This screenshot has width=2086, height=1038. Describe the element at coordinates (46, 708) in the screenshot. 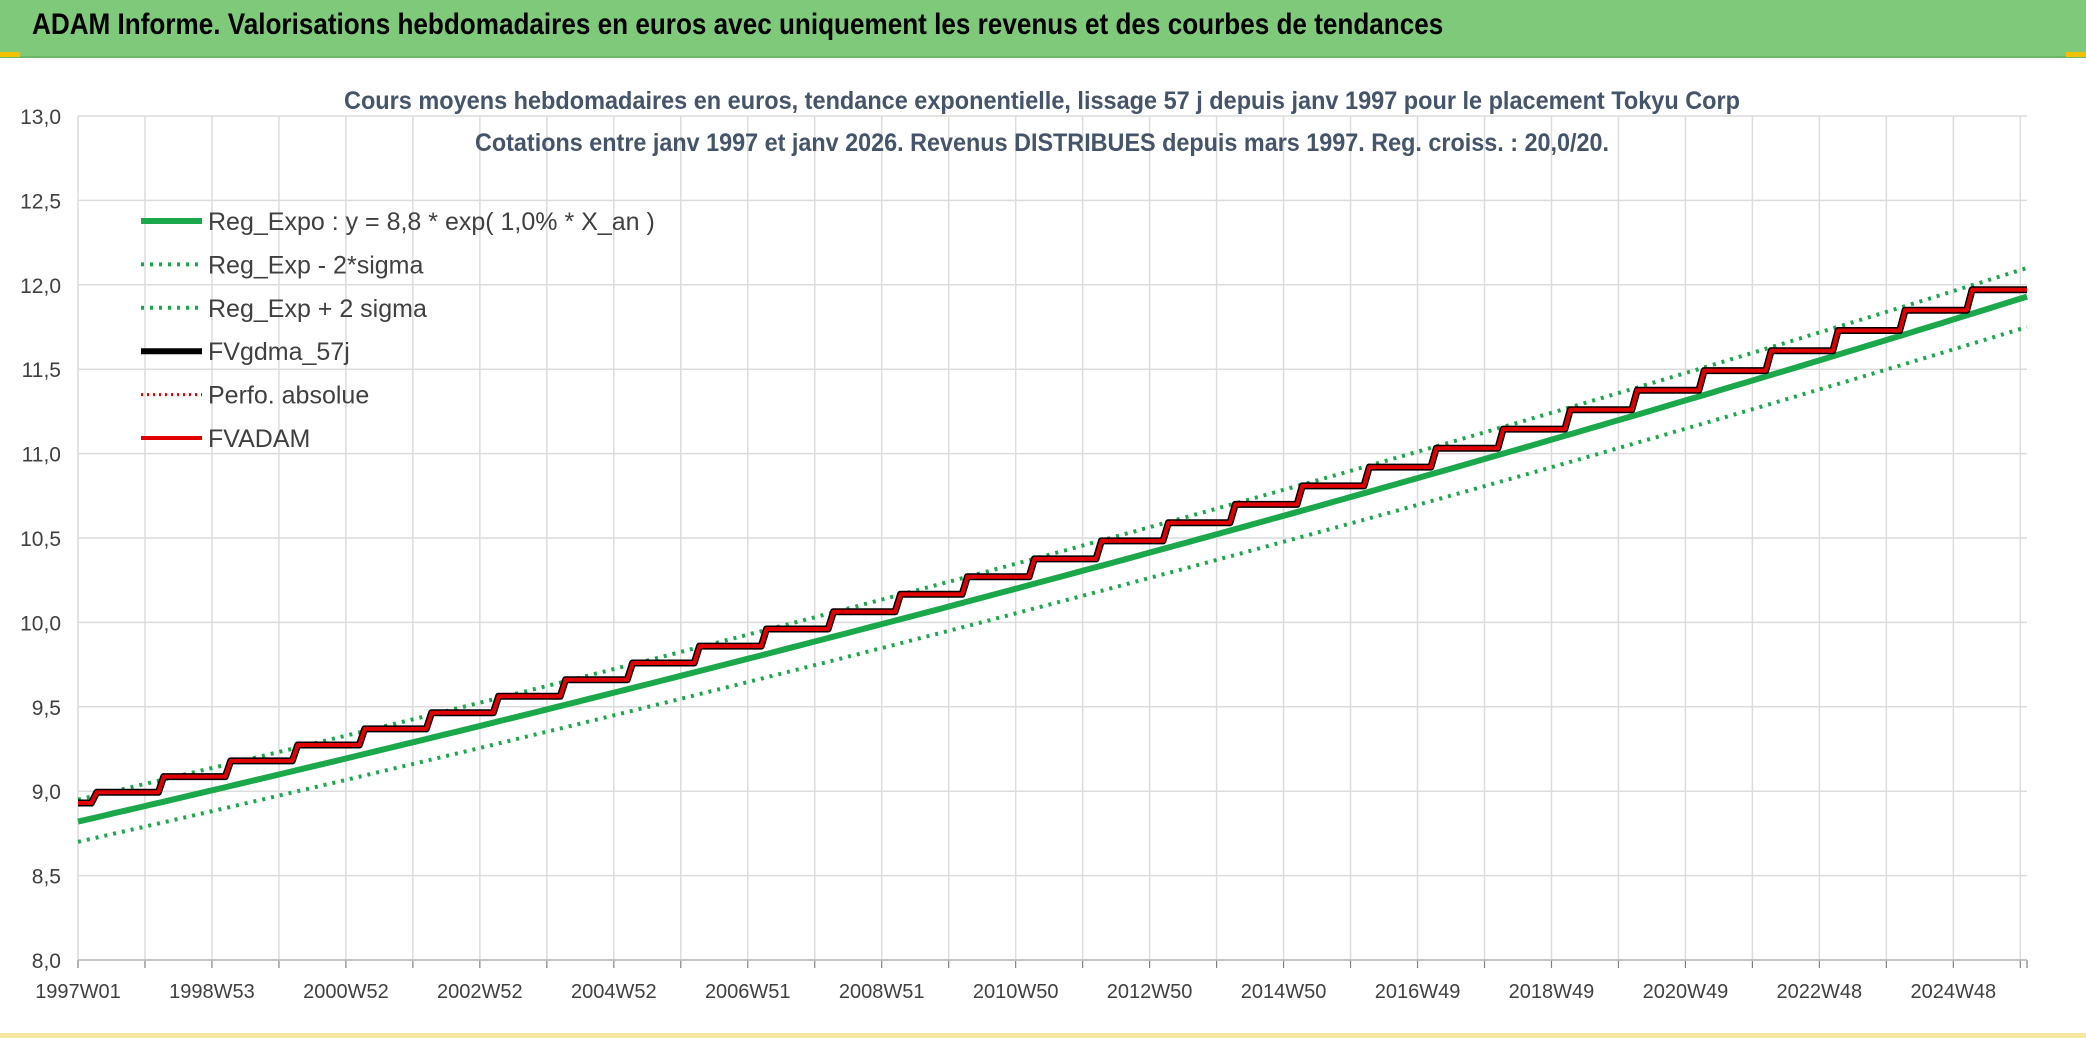

I see `y-tick-label: 9,5` at that location.